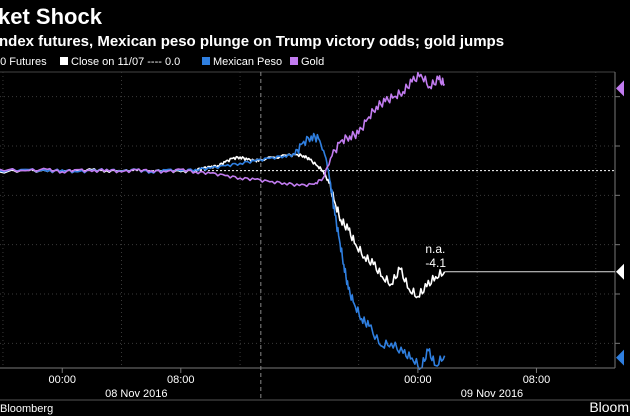 The width and height of the screenshot is (630, 416). What do you see at coordinates (312, 62) in the screenshot?
I see `legend-label-gold: Gold` at bounding box center [312, 62].